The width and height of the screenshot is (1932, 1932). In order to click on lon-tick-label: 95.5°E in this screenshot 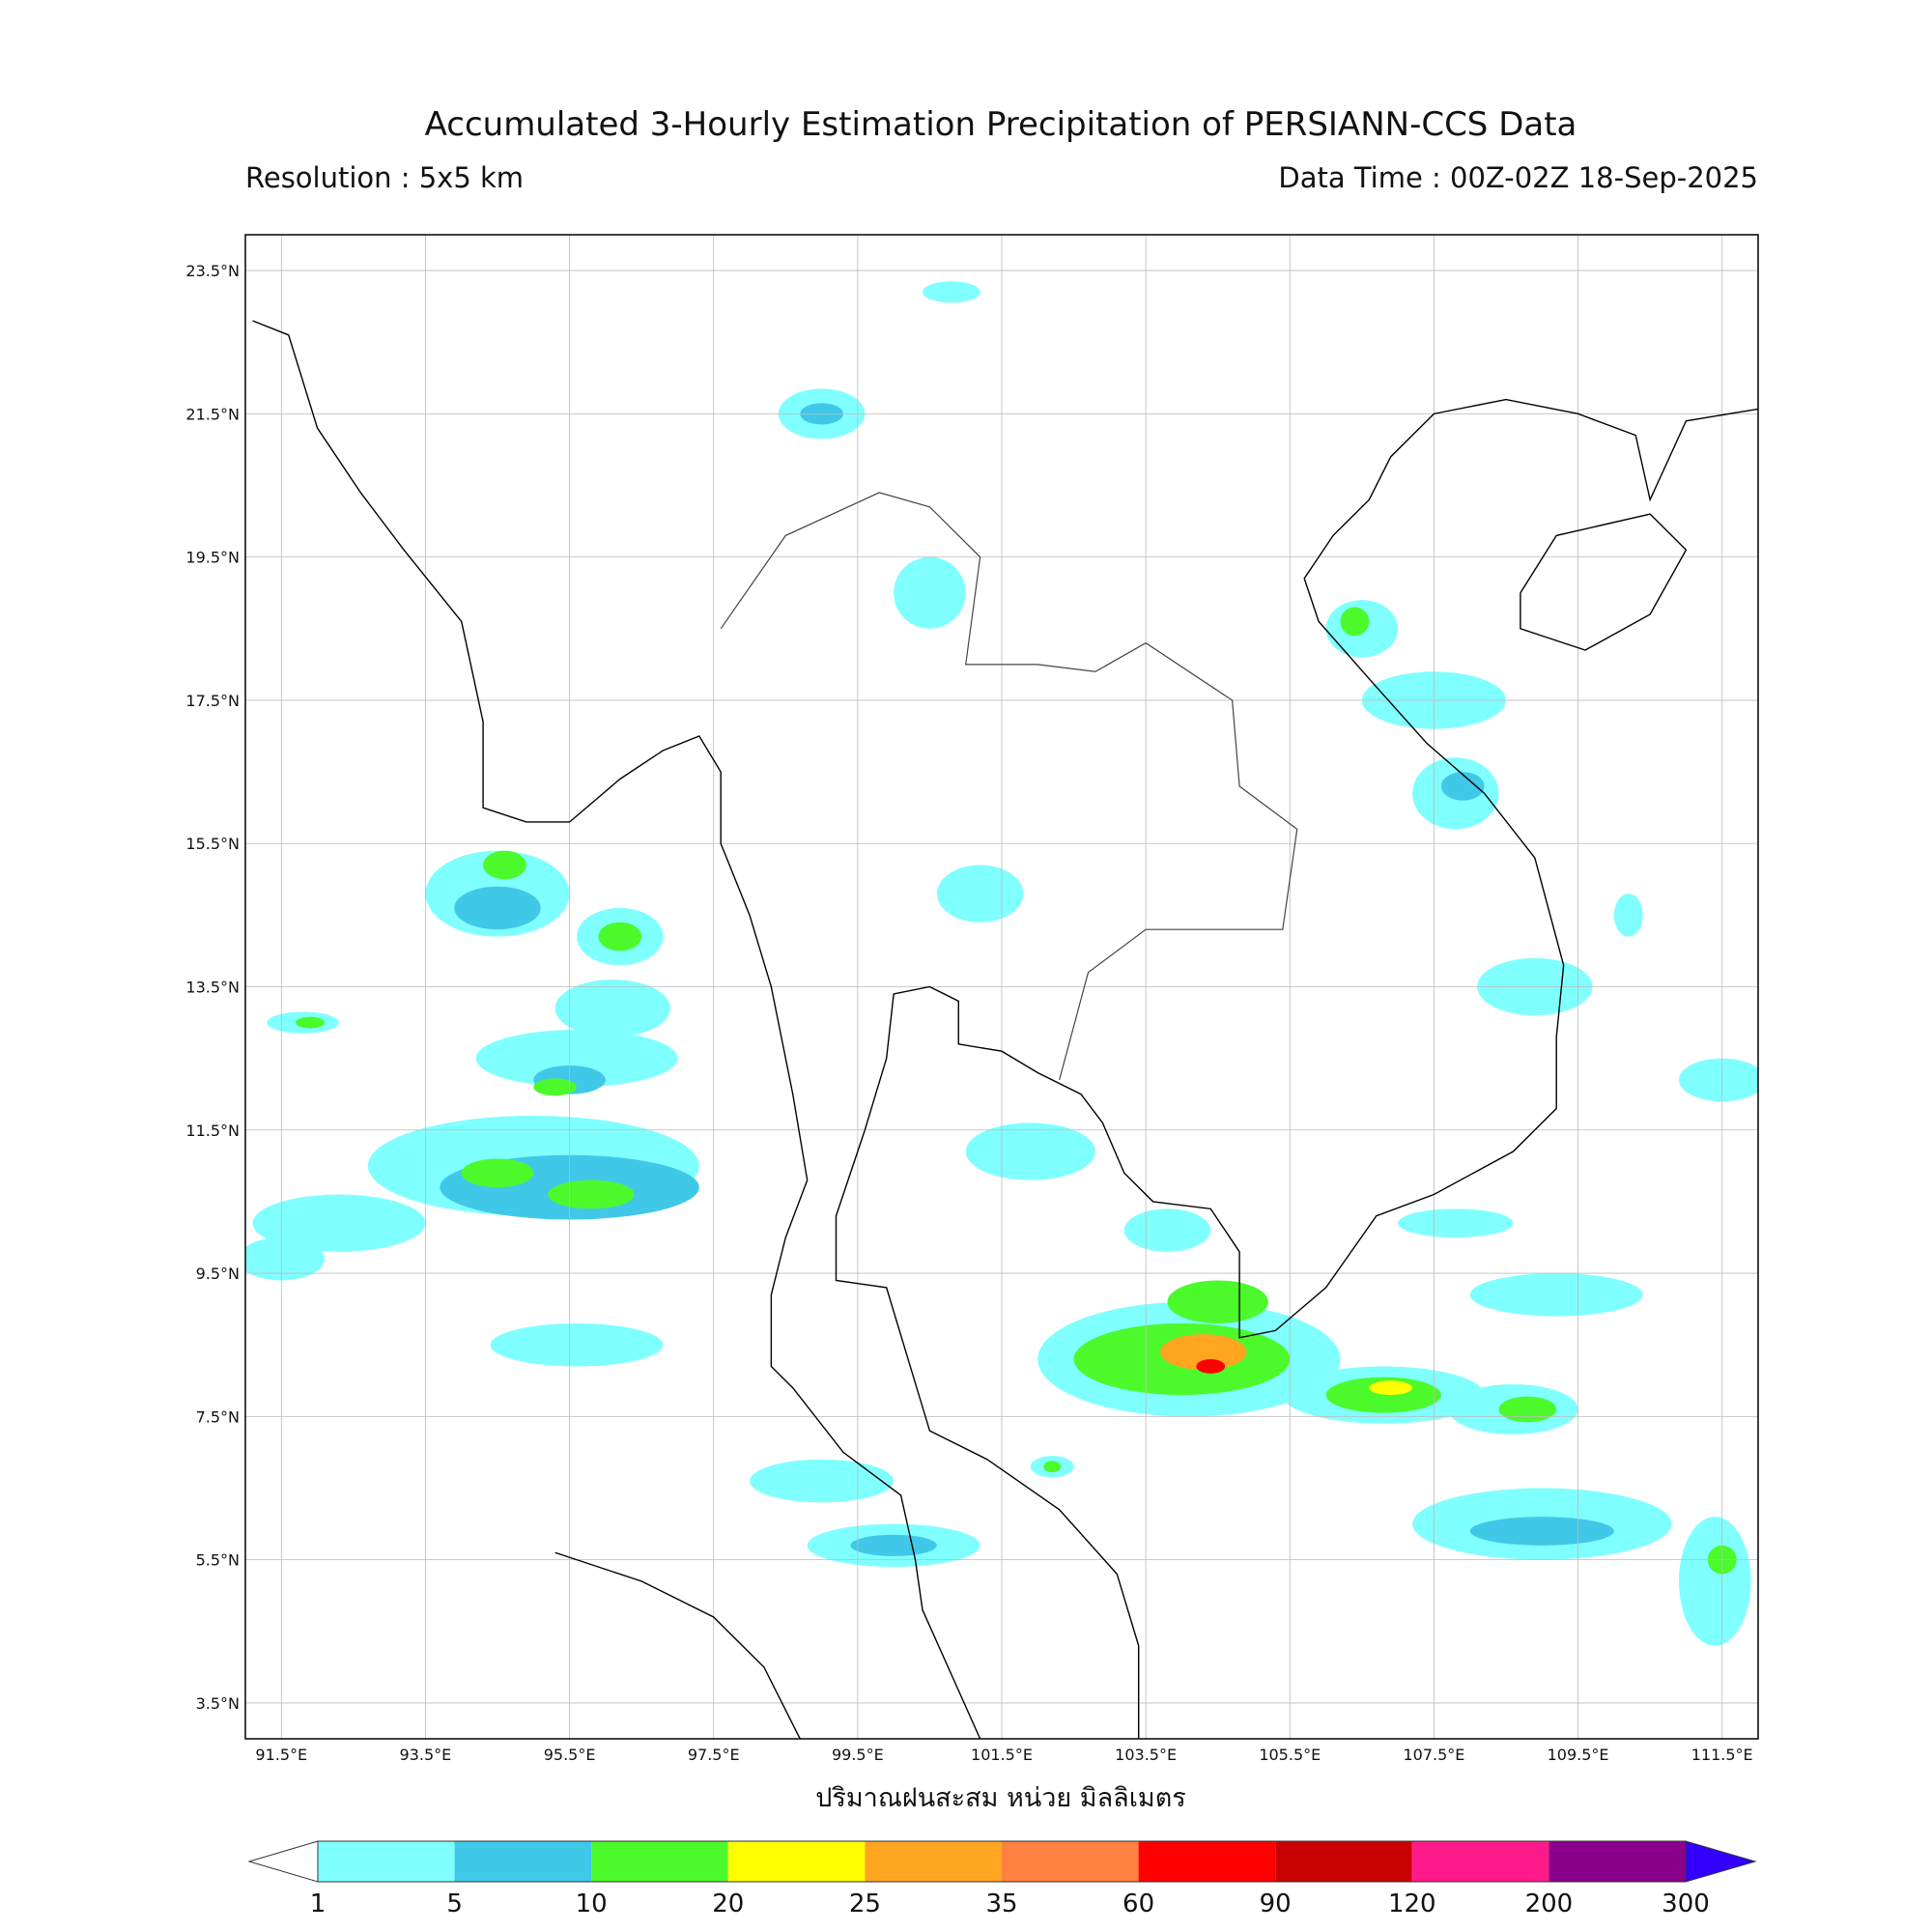, I will do `click(570, 1755)`.